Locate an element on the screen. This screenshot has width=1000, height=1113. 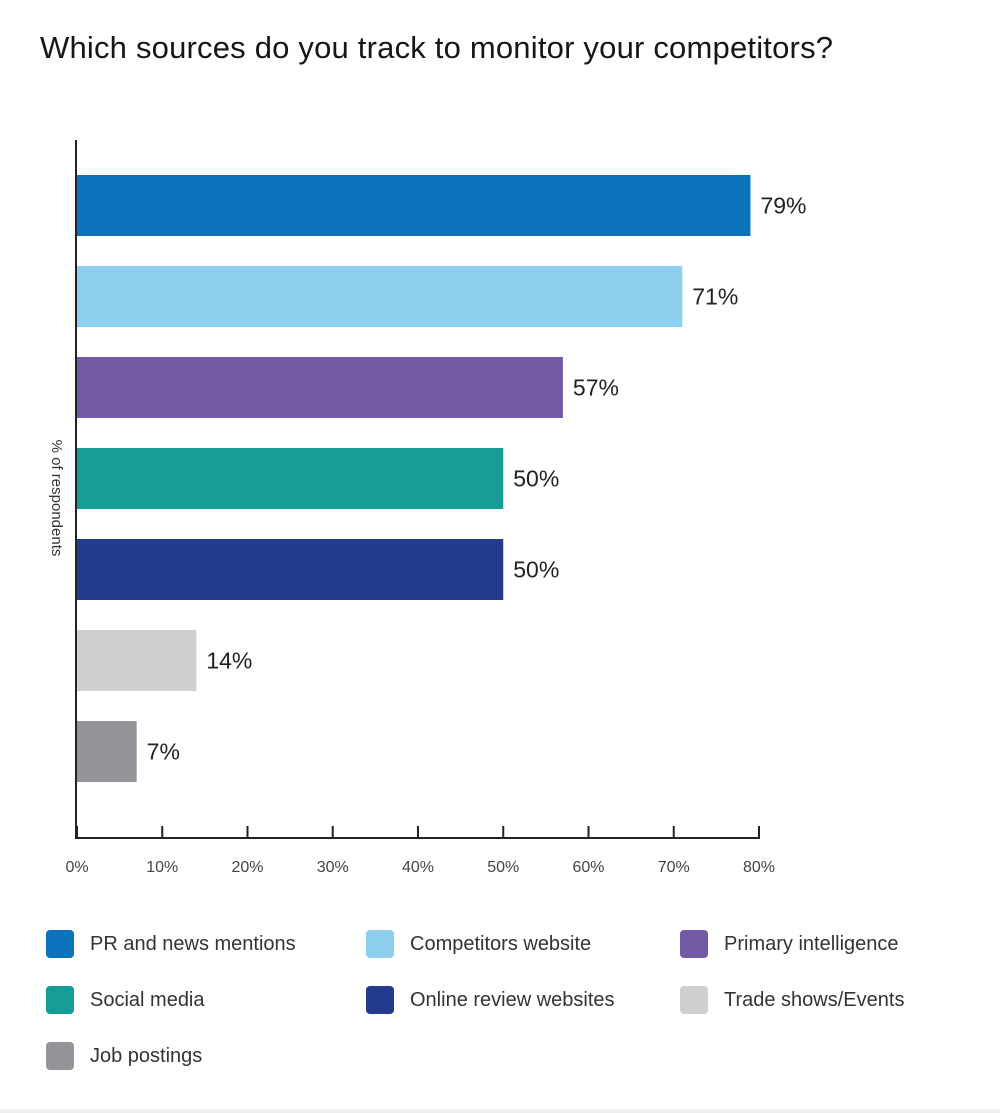
x-tick-label-5: 50% is located at coordinates (503, 867).